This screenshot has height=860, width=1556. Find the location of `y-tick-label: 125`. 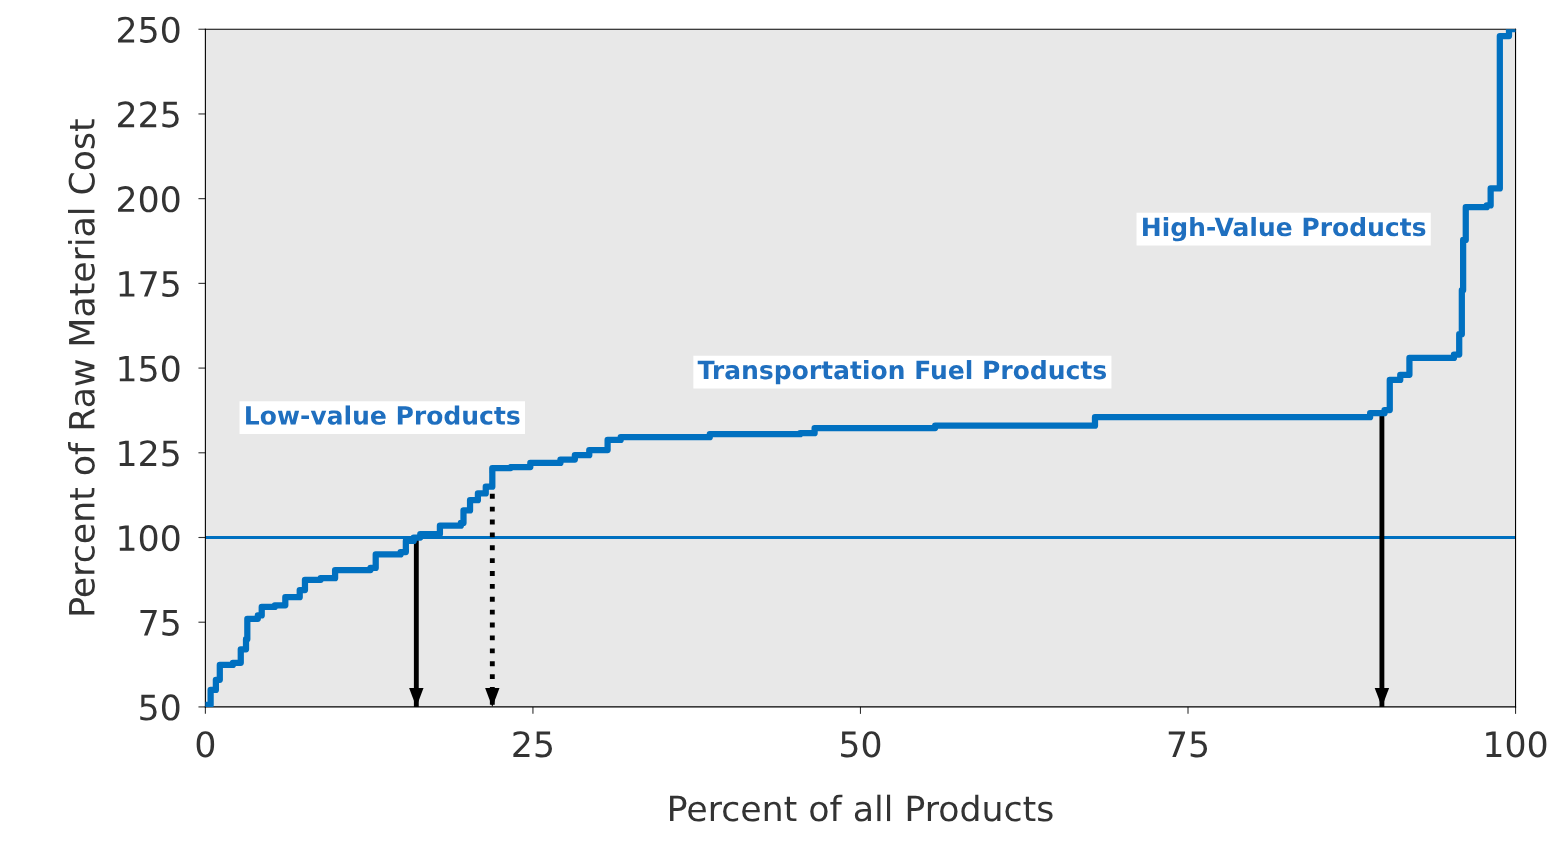

y-tick-label: 125 is located at coordinates (149, 453).